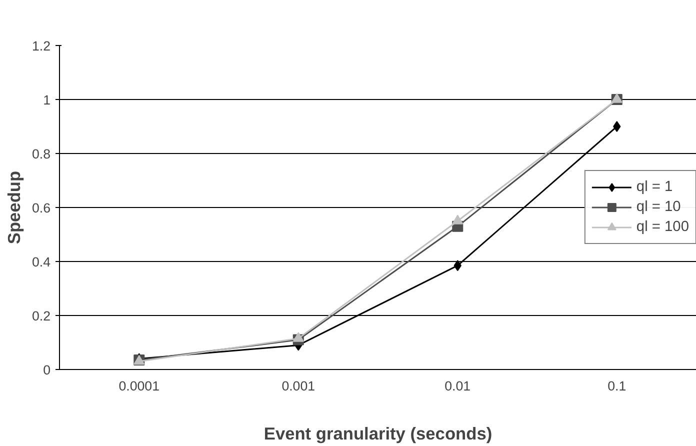 The height and width of the screenshot is (446, 696). What do you see at coordinates (299, 386) in the screenshot?
I see `x-tick-label: 0.001` at bounding box center [299, 386].